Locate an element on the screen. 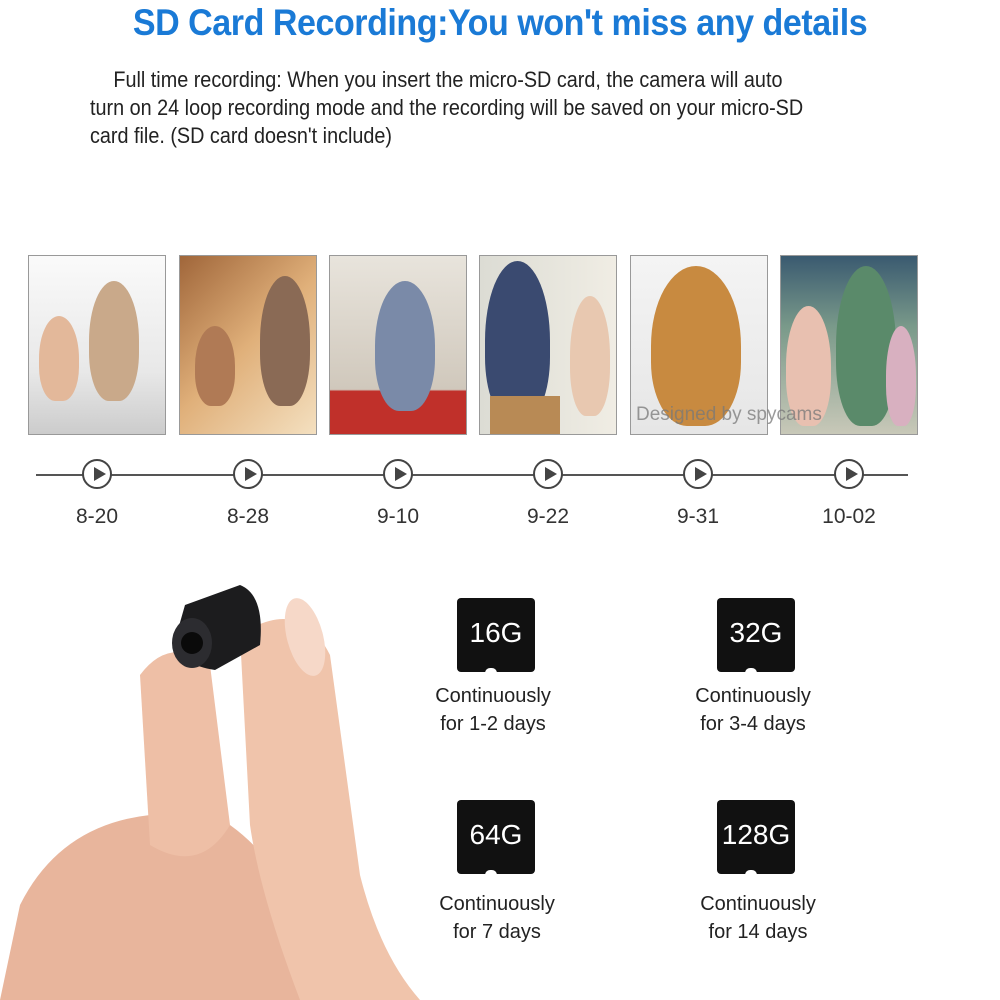 Image resolution: width=1000 pixels, height=1000 pixels. timeline-date: 9-31 is located at coordinates (698, 516).